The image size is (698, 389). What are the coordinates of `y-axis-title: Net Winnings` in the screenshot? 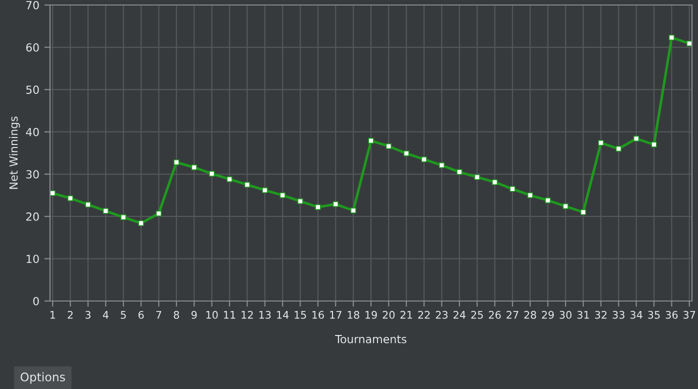 It's located at (14, 152).